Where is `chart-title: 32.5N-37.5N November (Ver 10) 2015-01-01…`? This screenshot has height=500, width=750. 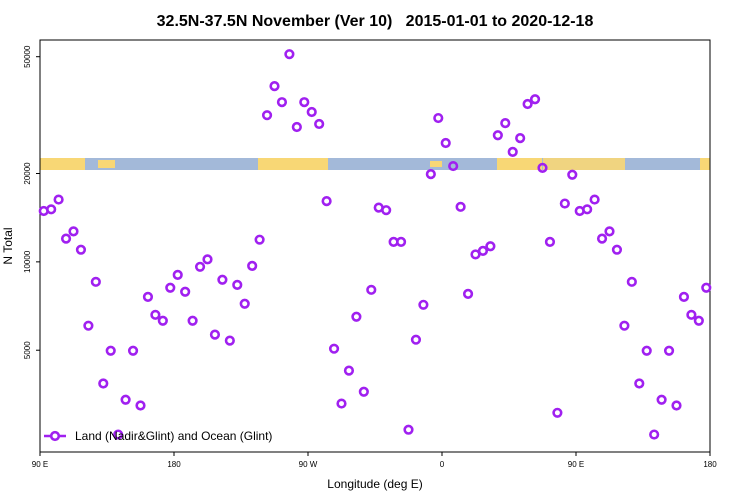
chart-title: 32.5N-37.5N November (Ver 10) 2015-01-01… is located at coordinates (375, 21).